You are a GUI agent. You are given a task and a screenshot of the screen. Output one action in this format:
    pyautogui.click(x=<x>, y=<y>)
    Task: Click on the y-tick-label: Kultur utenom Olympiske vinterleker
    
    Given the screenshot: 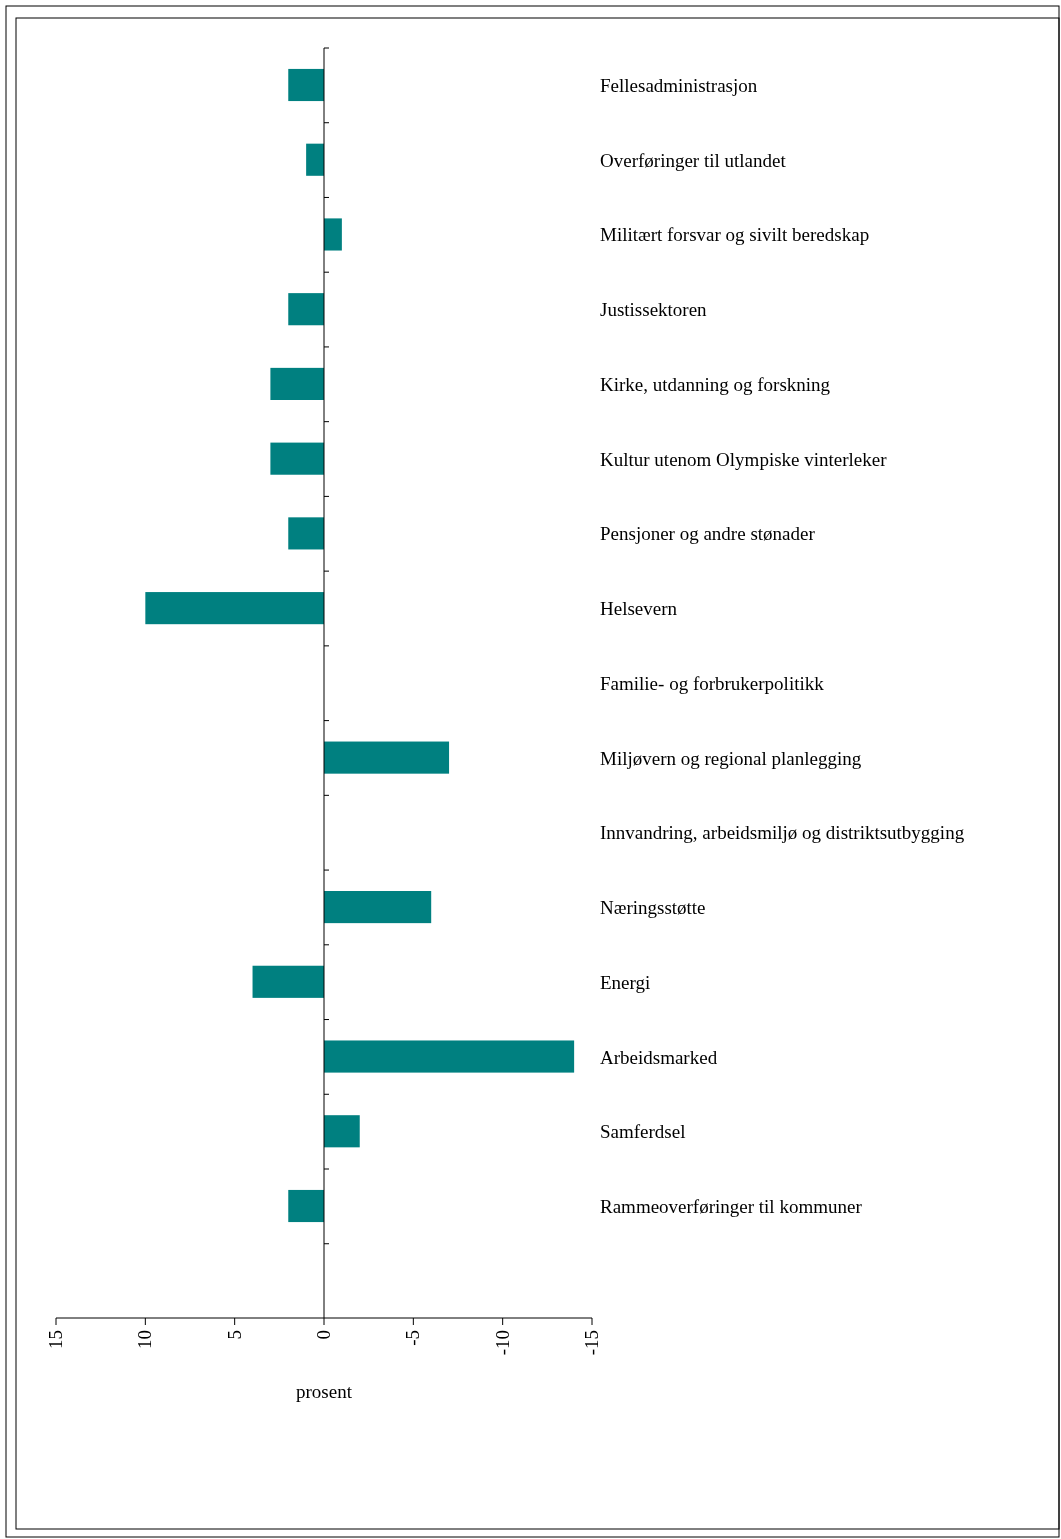 What is the action you would take?
    pyautogui.click(x=744, y=459)
    